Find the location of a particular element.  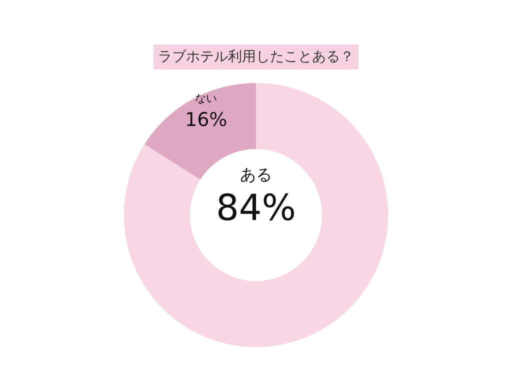

data-label: 84% is located at coordinates (256, 208).